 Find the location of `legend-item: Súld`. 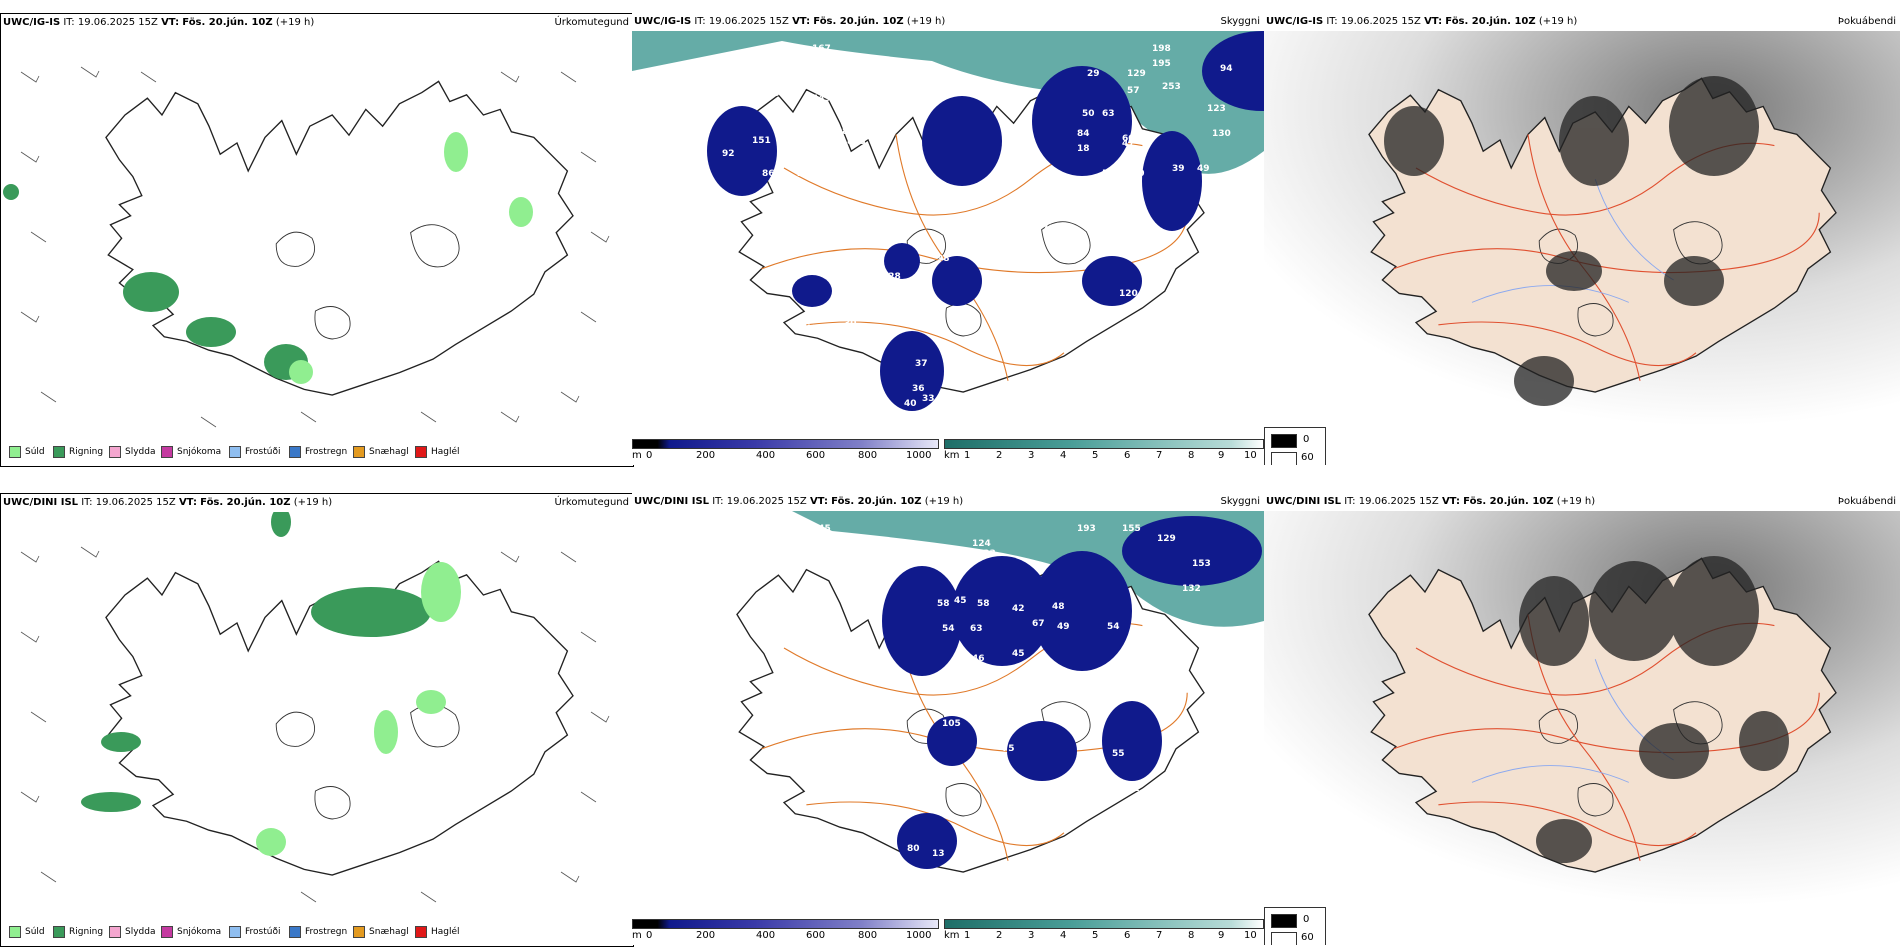

legend-item: Súld is located at coordinates (27, 932).